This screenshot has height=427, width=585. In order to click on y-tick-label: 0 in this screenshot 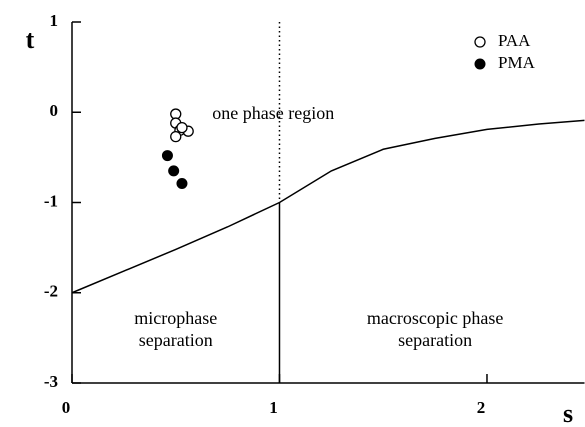, I will do `click(54, 110)`.